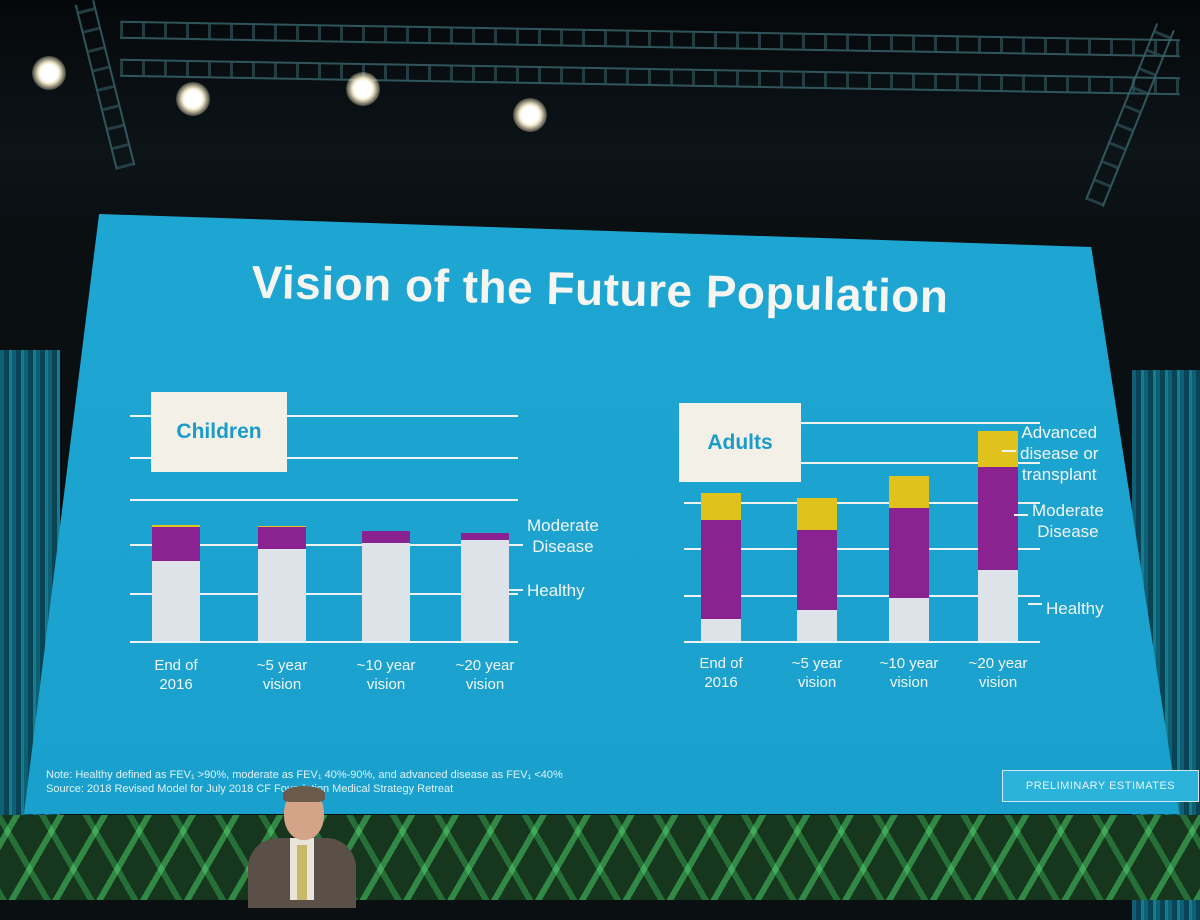 The height and width of the screenshot is (920, 1200). I want to click on legend-label-line: Advanced, so click(1059, 432).